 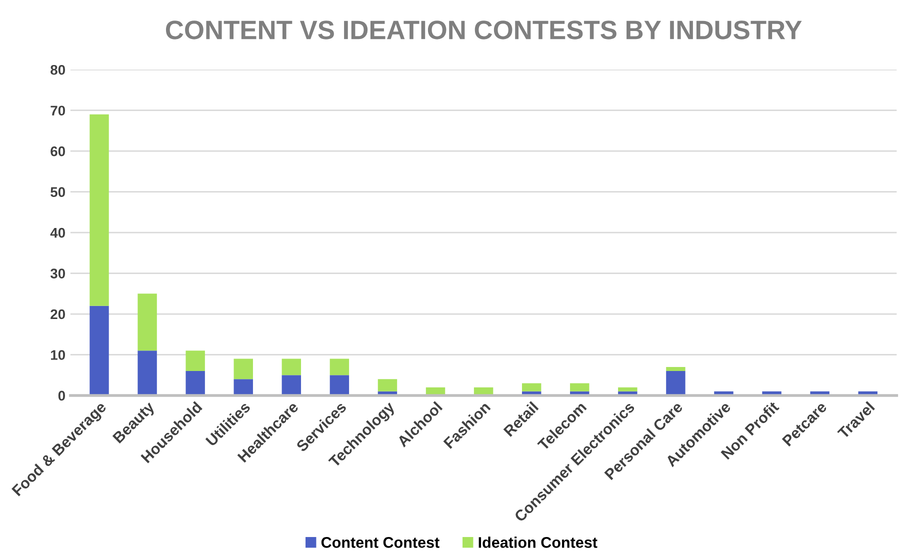 What do you see at coordinates (380, 542) in the screenshot?
I see `legend-label: Content Contest` at bounding box center [380, 542].